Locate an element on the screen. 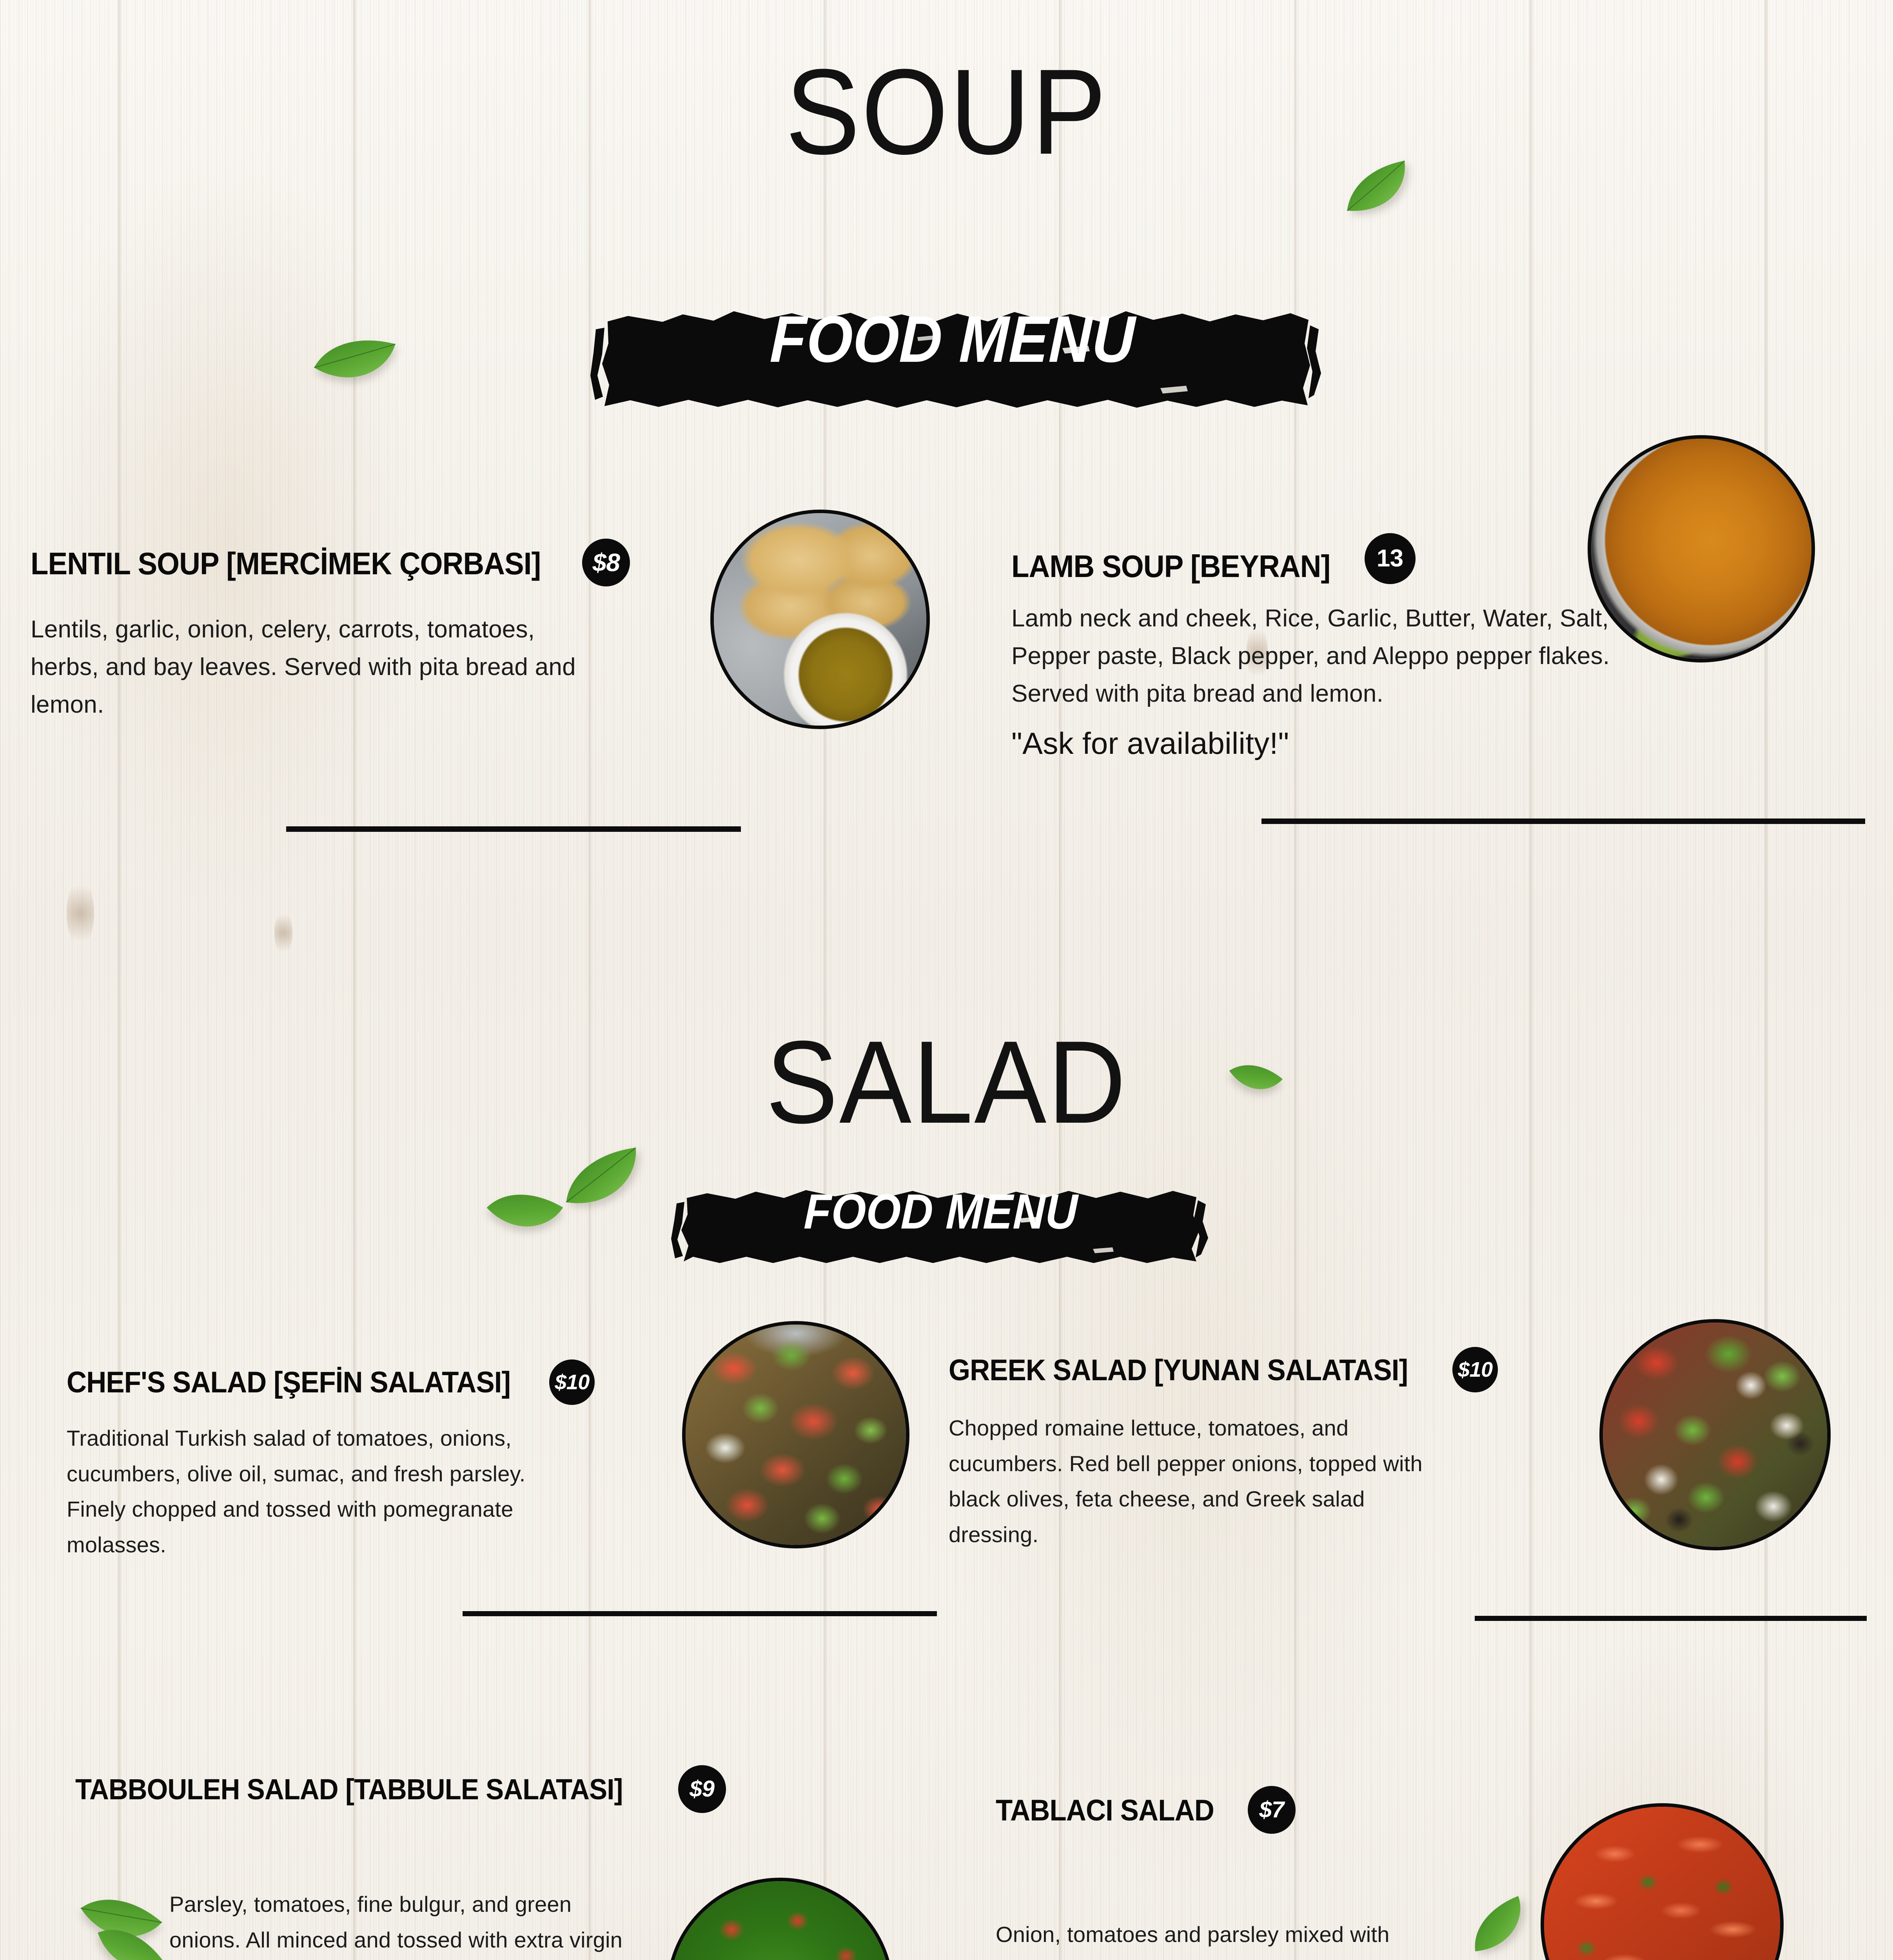  salad-banner: FOOD MENU is located at coordinates (940, 1213).